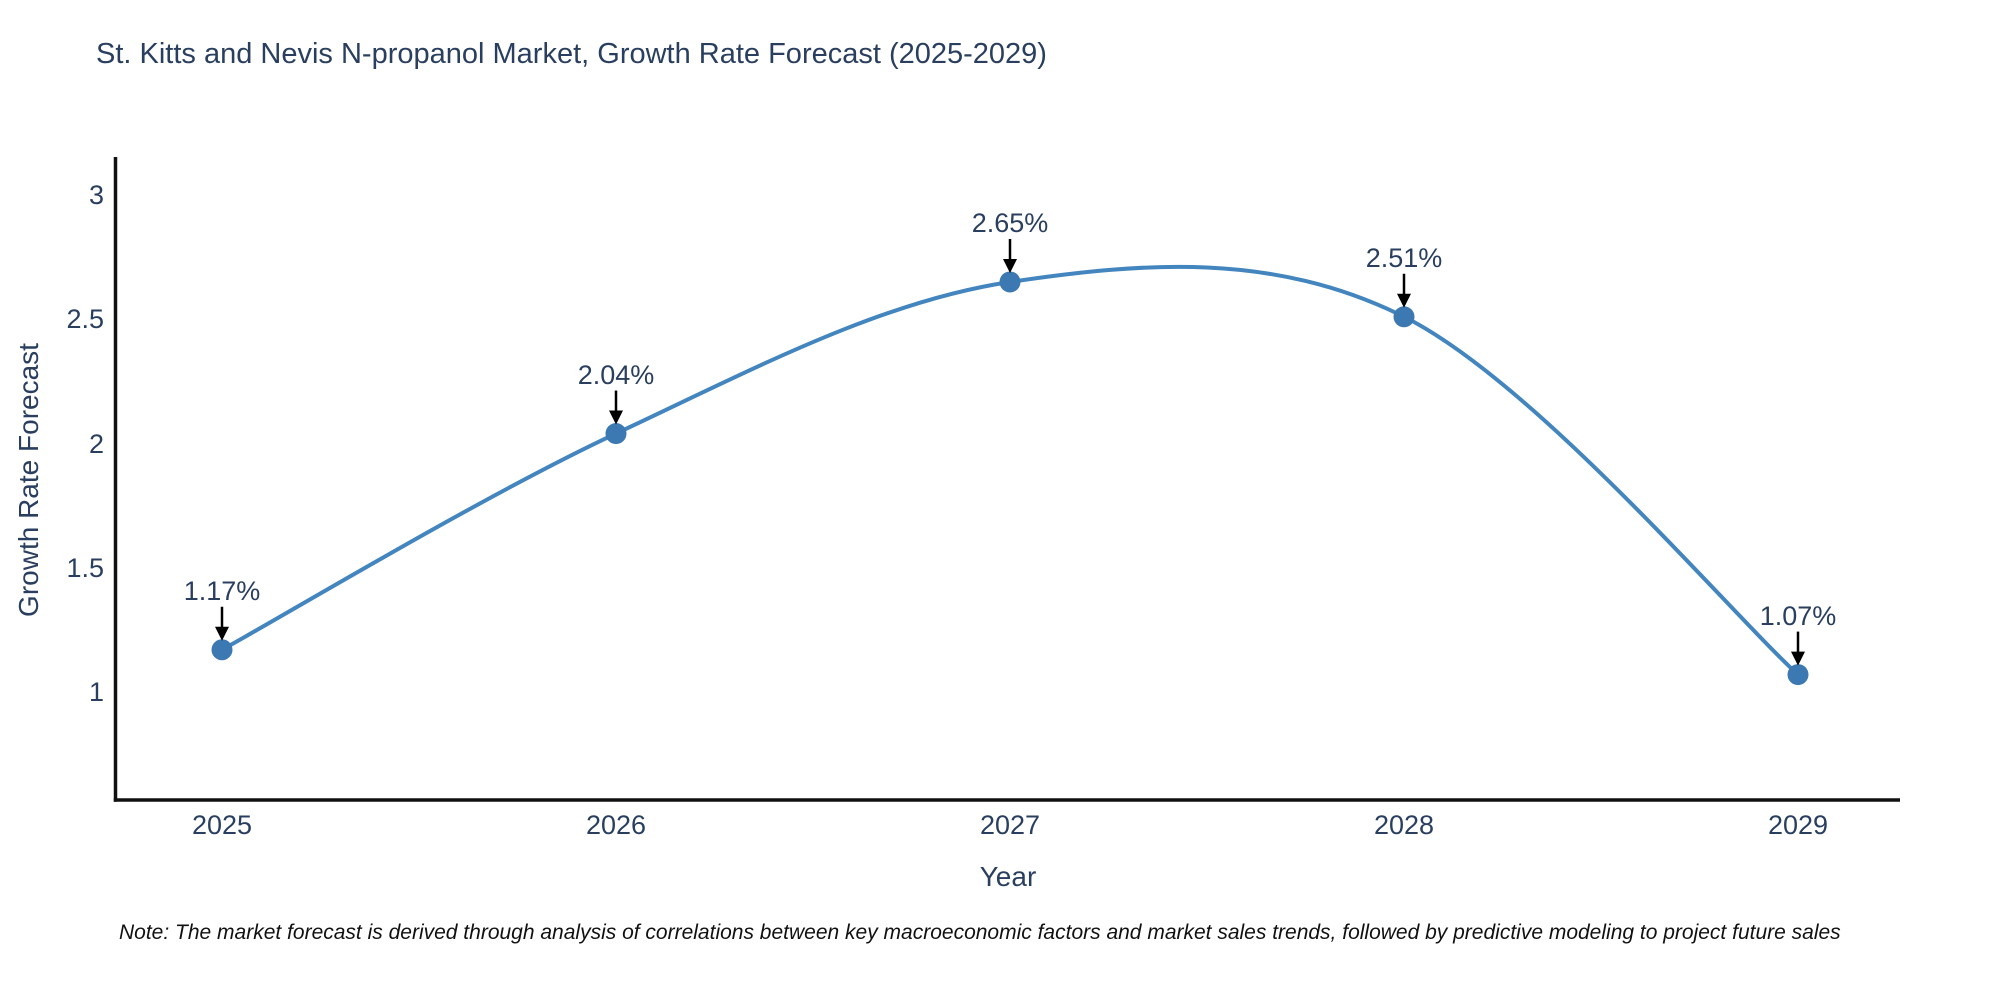 The width and height of the screenshot is (2000, 1000). Describe the element at coordinates (1008, 876) in the screenshot. I see `x-axis-title: Year` at that location.